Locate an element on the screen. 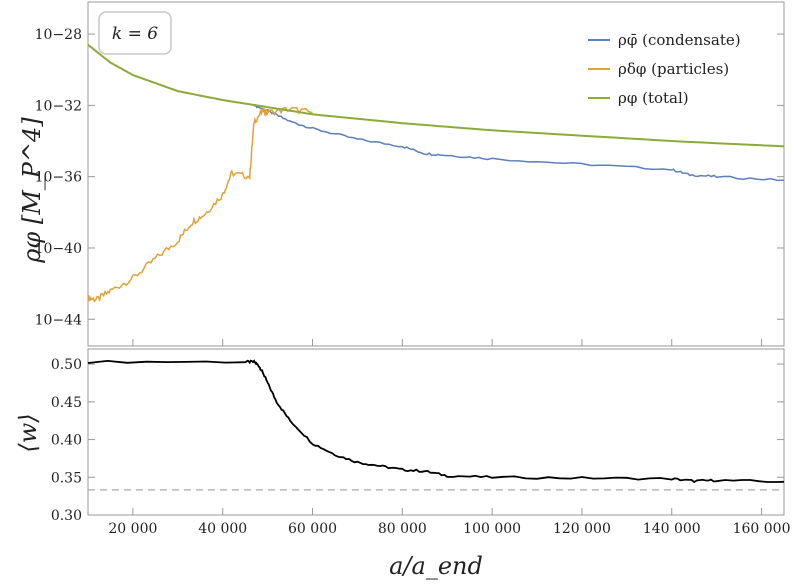 The image size is (797, 587). bottom-y-tick-label: 0.35 is located at coordinates (66, 478).